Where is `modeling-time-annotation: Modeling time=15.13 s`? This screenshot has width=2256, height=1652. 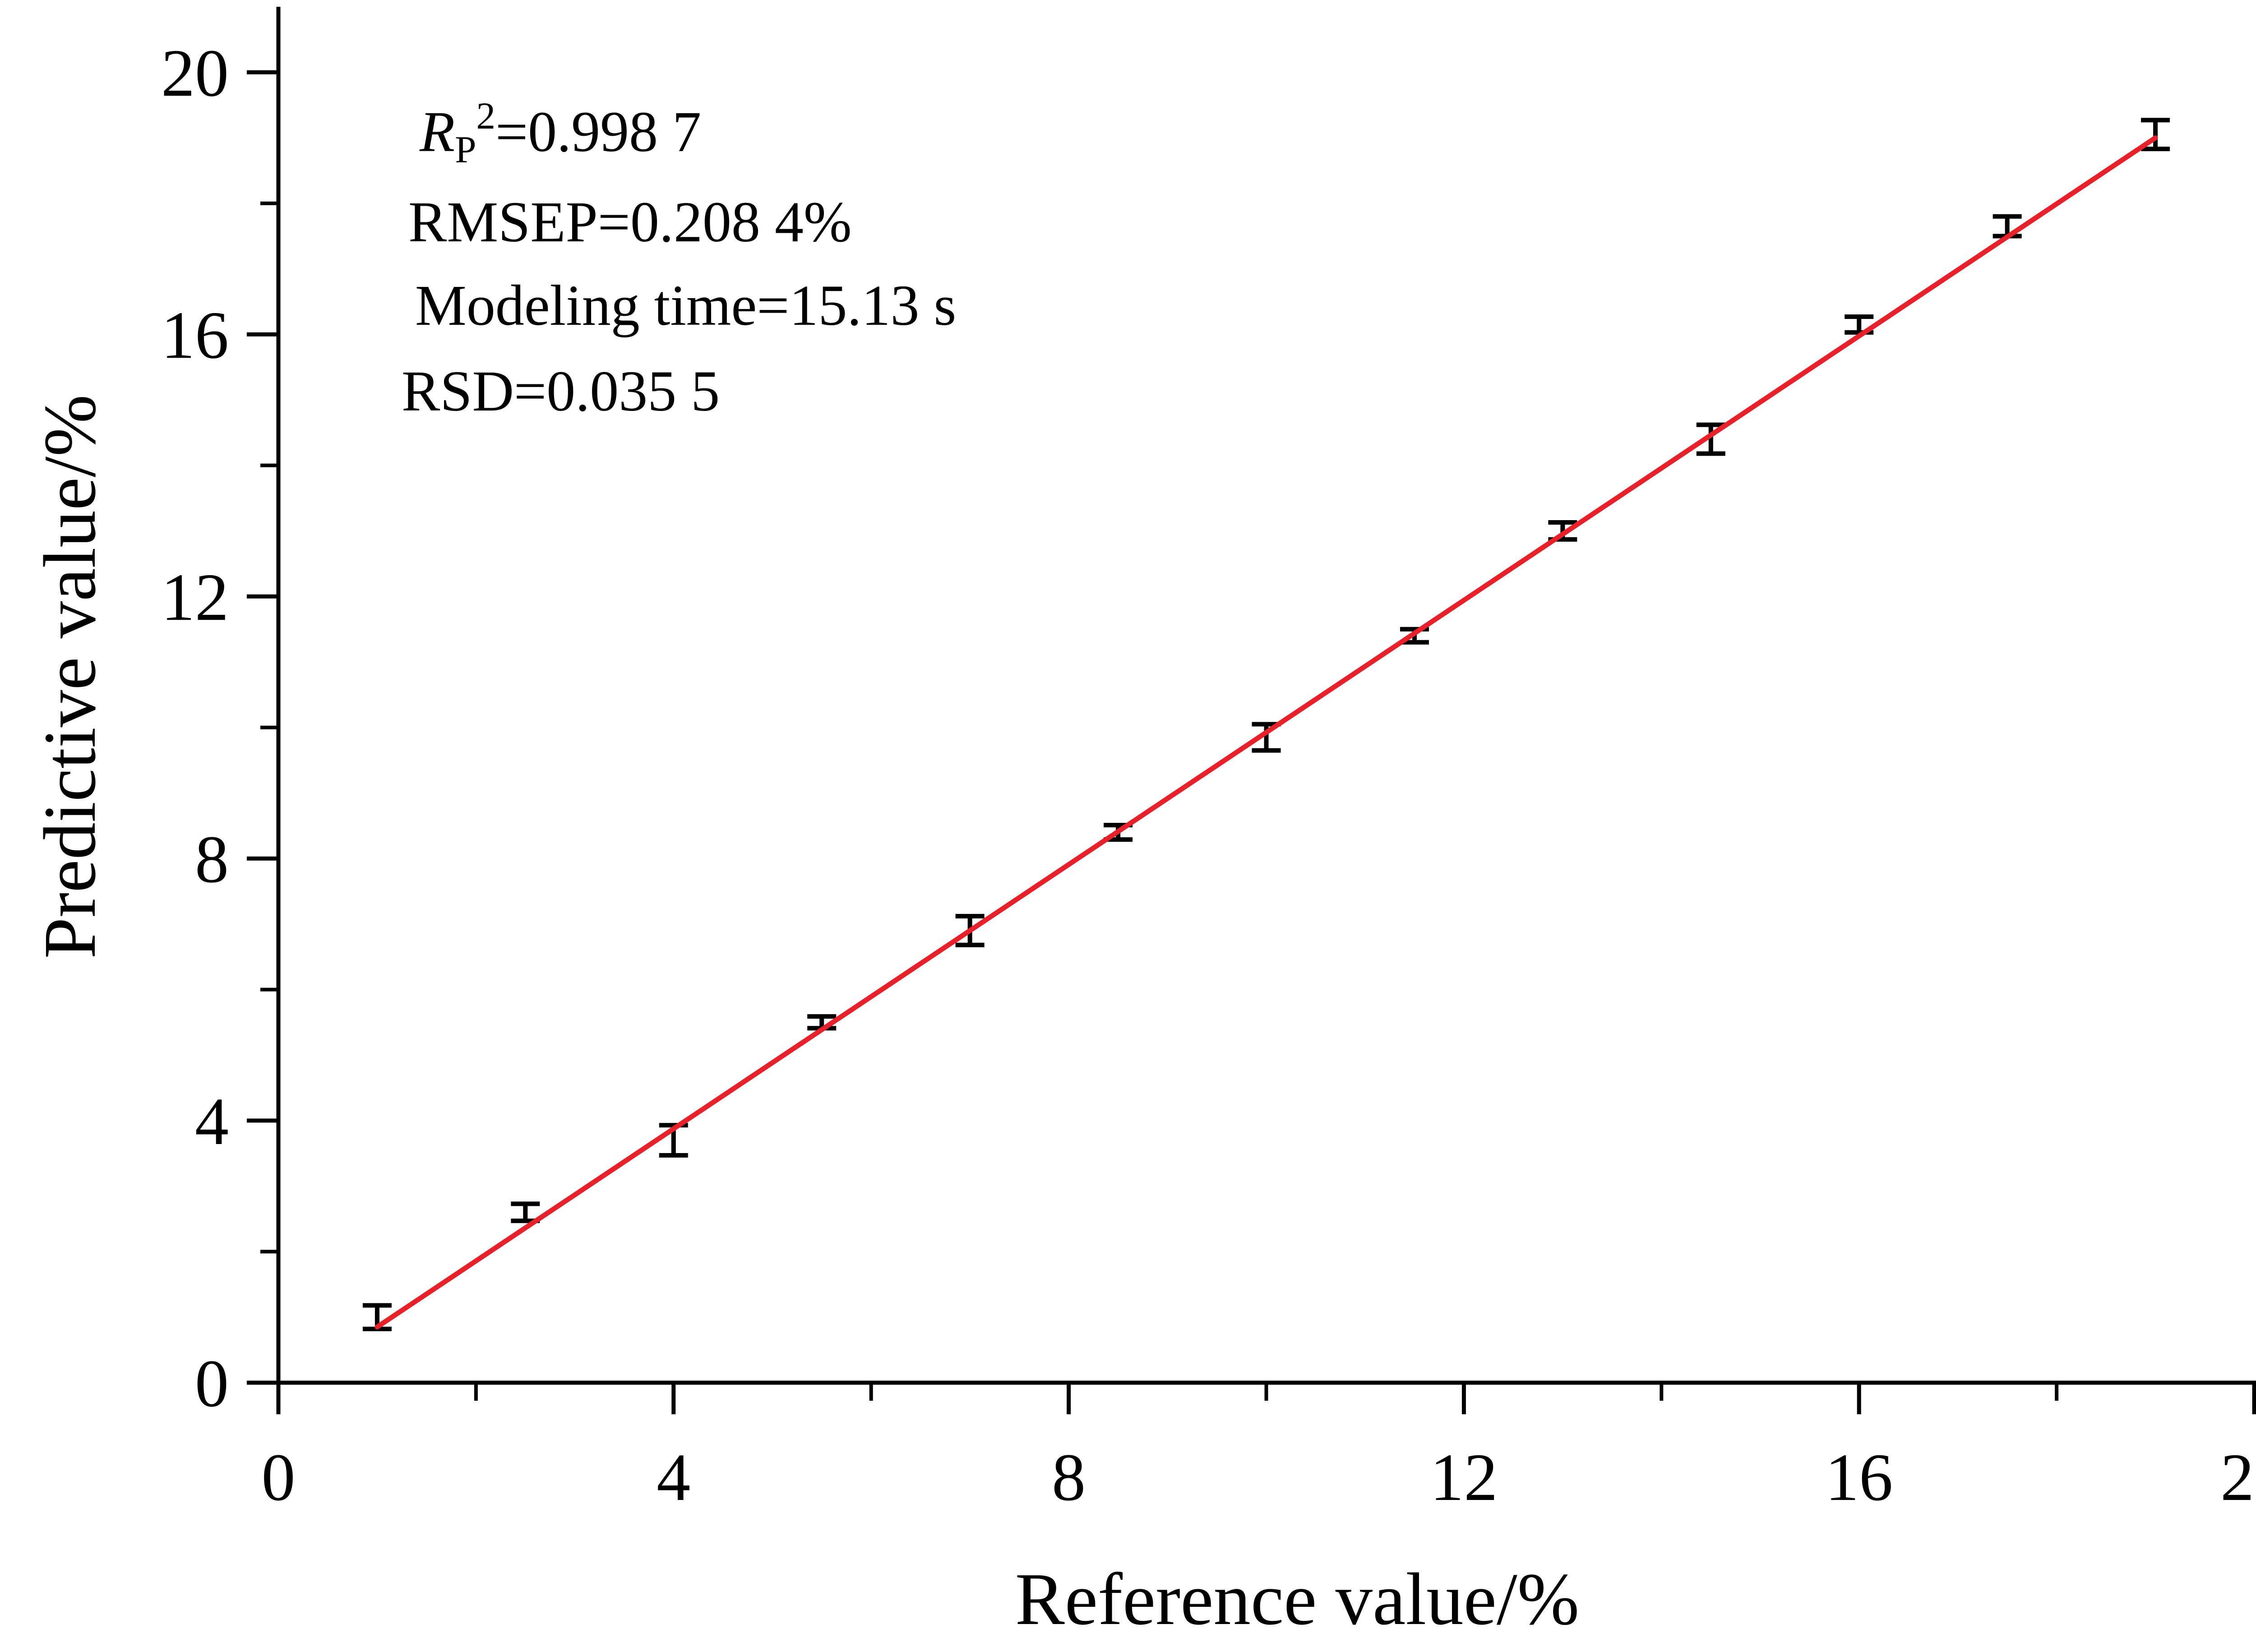
modeling-time-annotation: Modeling time=15.13 s is located at coordinates (685, 305).